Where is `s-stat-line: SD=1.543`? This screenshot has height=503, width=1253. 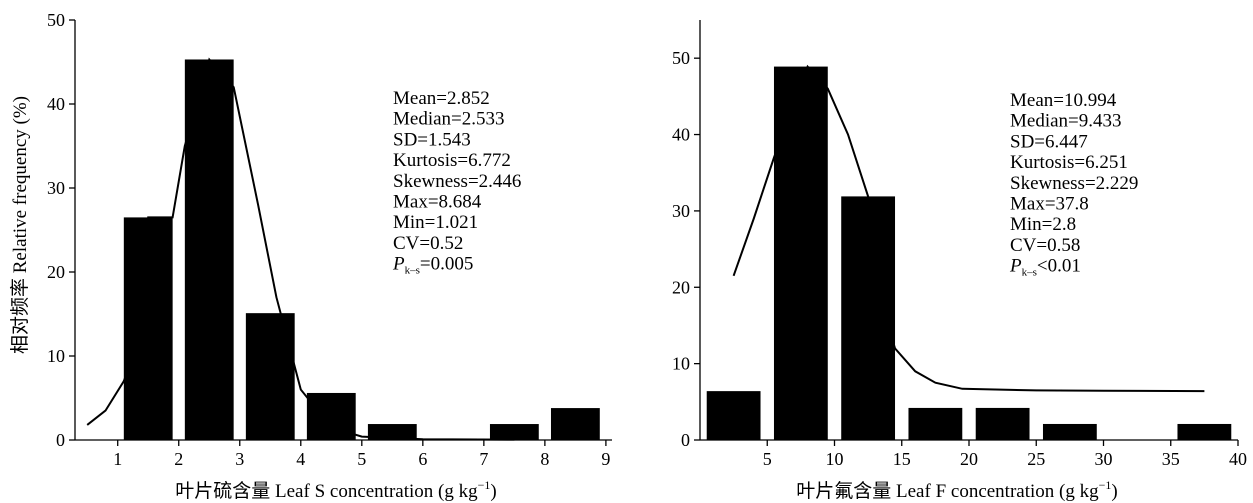
s-stat-line: SD=1.543 is located at coordinates (432, 139).